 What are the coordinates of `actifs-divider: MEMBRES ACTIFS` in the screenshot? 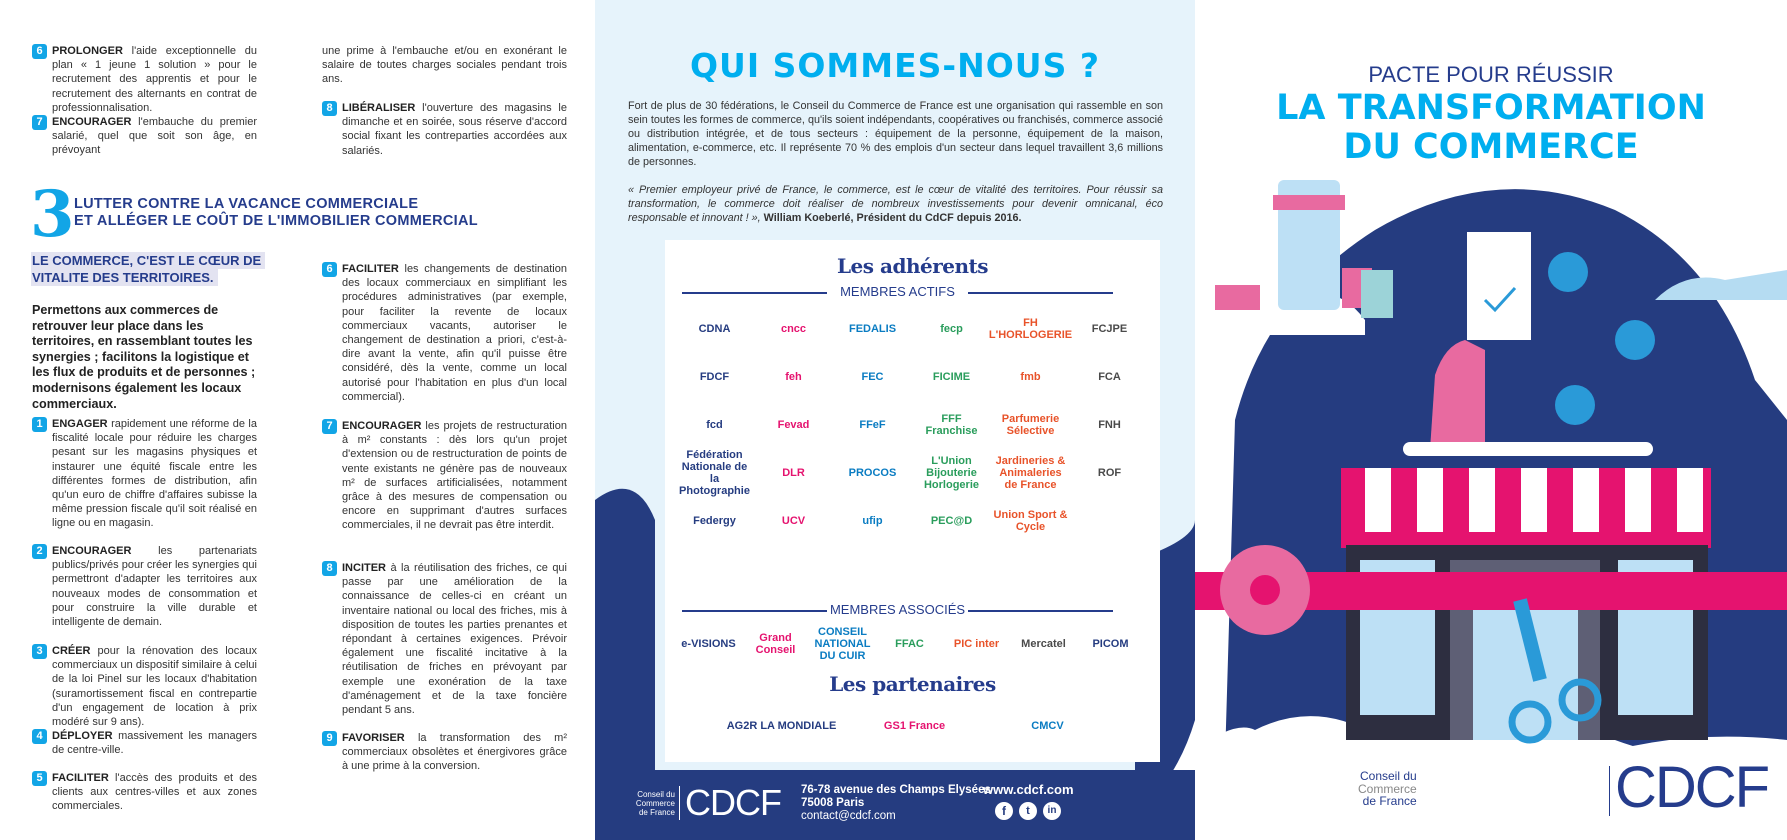 It's located at (897, 292).